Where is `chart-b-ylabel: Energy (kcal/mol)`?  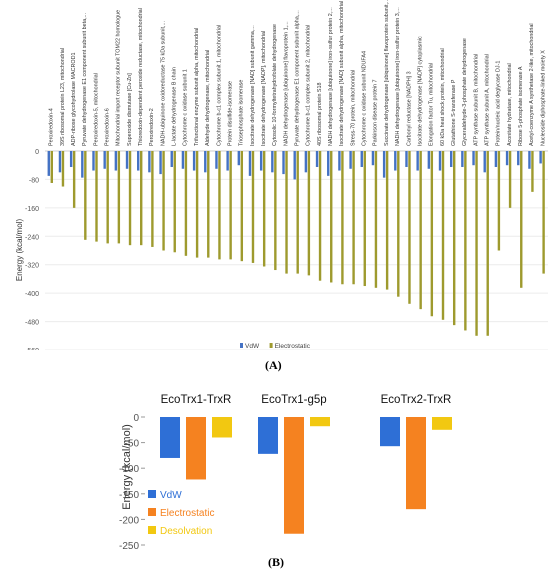 chart-b-ylabel: Energy (kcal/mol) is located at coordinates (127, 467).